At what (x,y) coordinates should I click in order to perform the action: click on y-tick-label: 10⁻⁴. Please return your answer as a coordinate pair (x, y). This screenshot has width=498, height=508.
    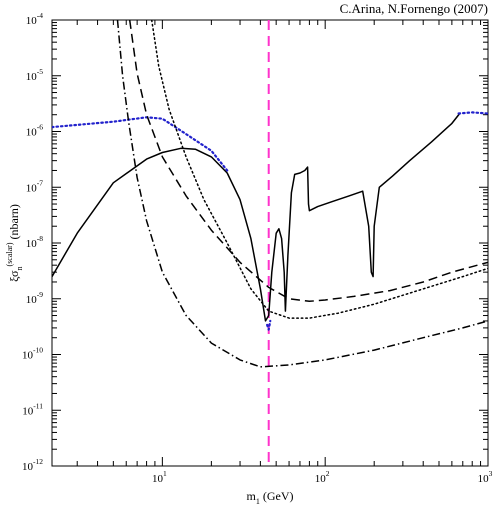
    Looking at the image, I should click on (34, 19).